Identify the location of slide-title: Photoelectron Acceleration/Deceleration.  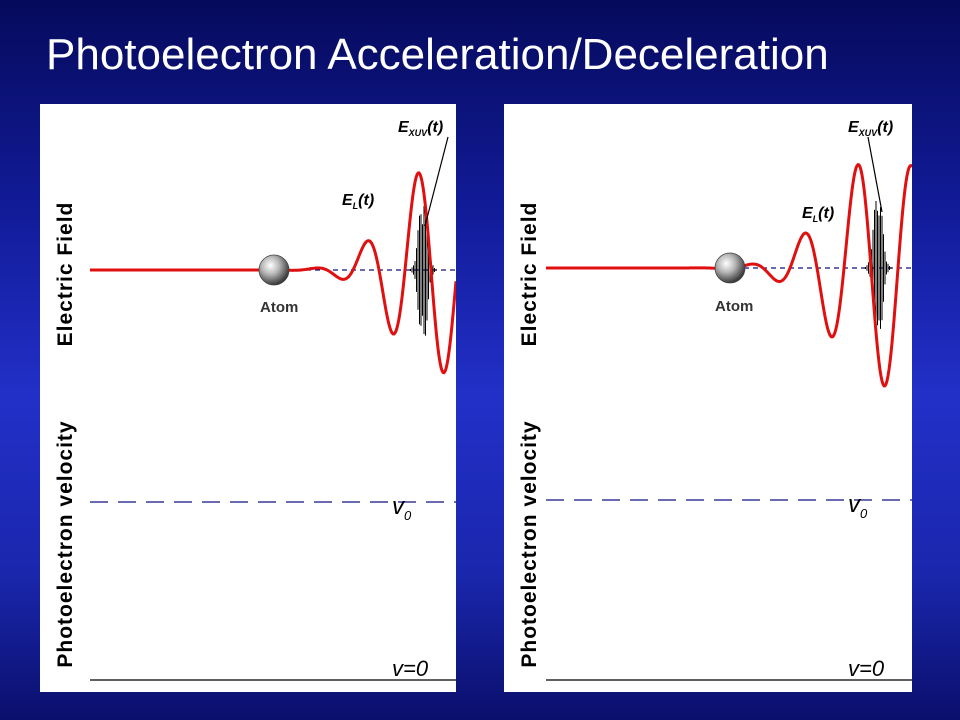
(437, 54).